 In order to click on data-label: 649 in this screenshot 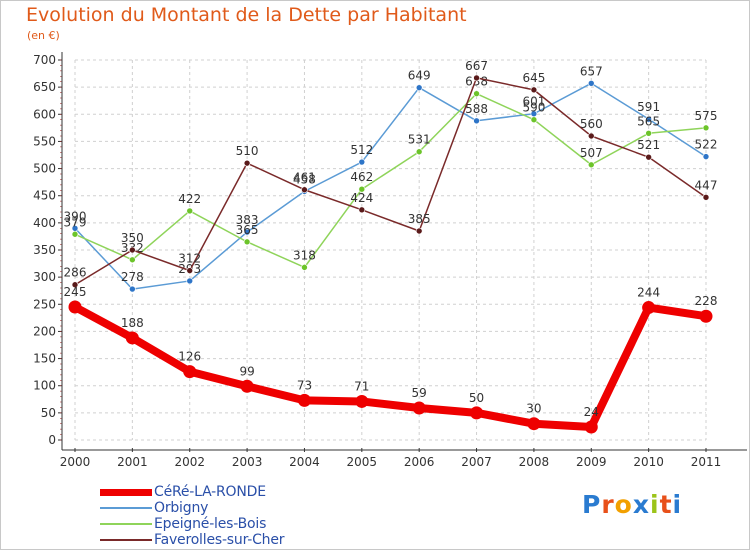, I will do `click(419, 76)`.